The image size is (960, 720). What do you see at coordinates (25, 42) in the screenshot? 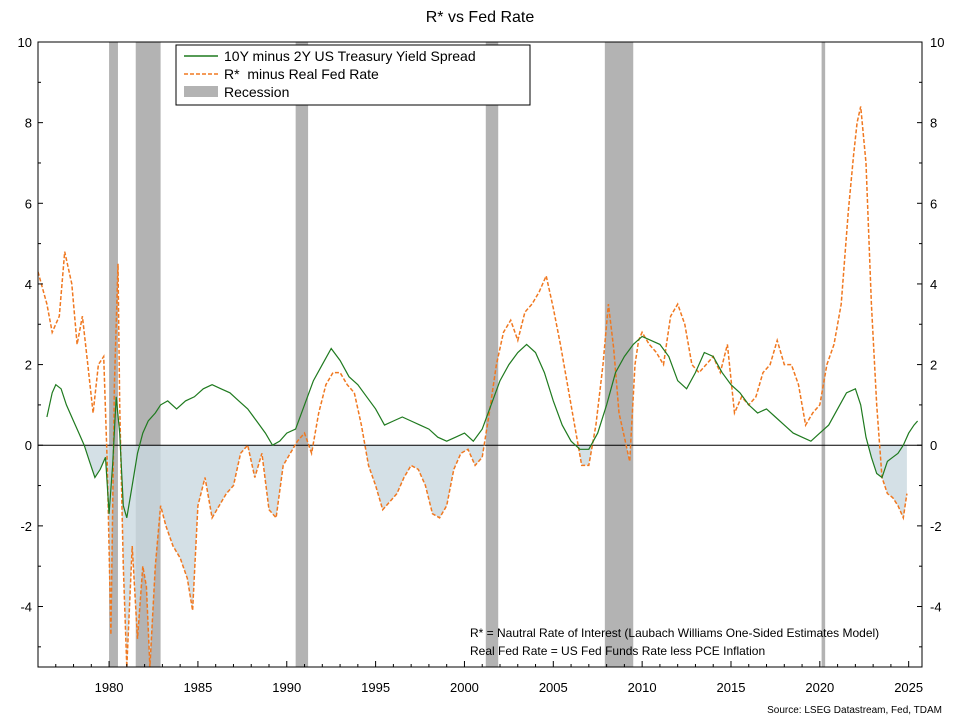
I see `y-tick-label-left: 10` at bounding box center [25, 42].